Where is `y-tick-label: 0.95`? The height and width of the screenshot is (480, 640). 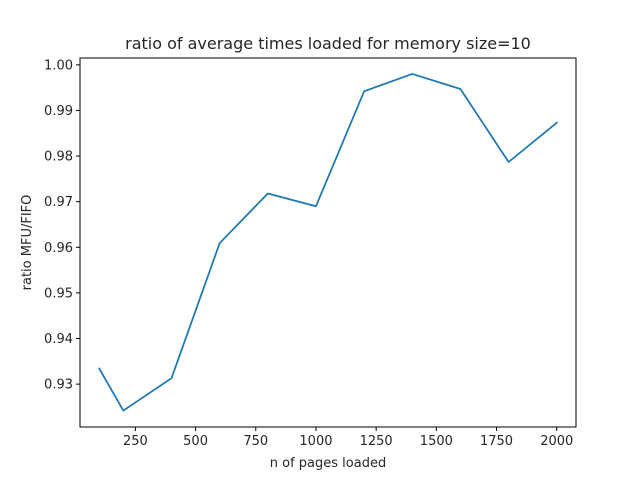
y-tick-label: 0.95 is located at coordinates (58, 293).